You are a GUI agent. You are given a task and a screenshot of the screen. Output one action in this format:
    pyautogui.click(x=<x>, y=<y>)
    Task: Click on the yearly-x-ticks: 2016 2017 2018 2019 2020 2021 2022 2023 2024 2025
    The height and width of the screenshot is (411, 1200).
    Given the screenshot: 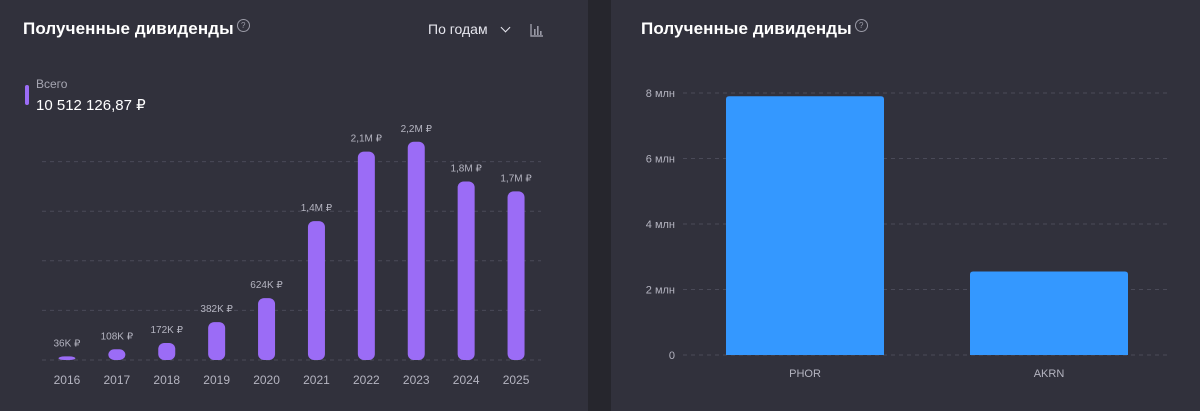 What is the action you would take?
    pyautogui.click(x=292, y=380)
    